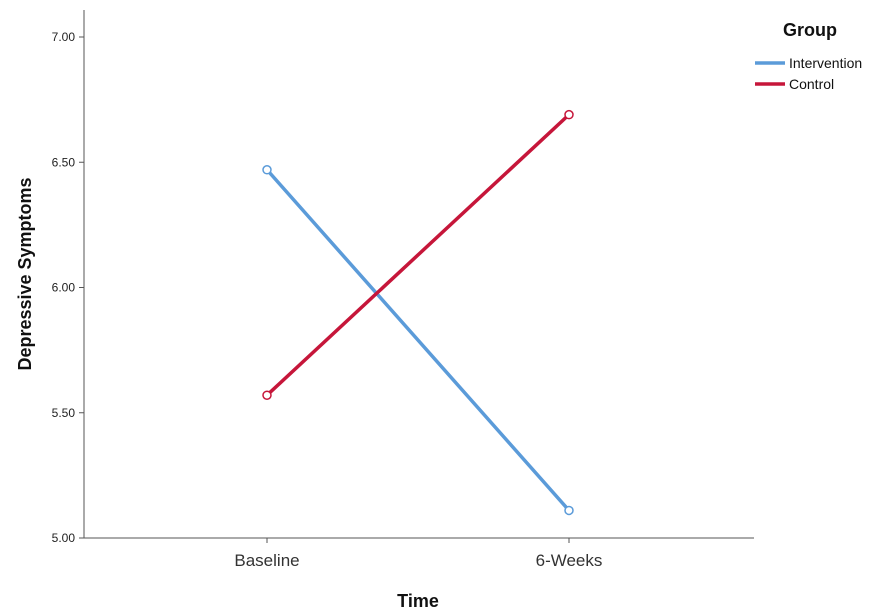 This screenshot has width=875, height=612. What do you see at coordinates (25, 273) in the screenshot?
I see `y-axis-title: Depressive Symptoms` at bounding box center [25, 273].